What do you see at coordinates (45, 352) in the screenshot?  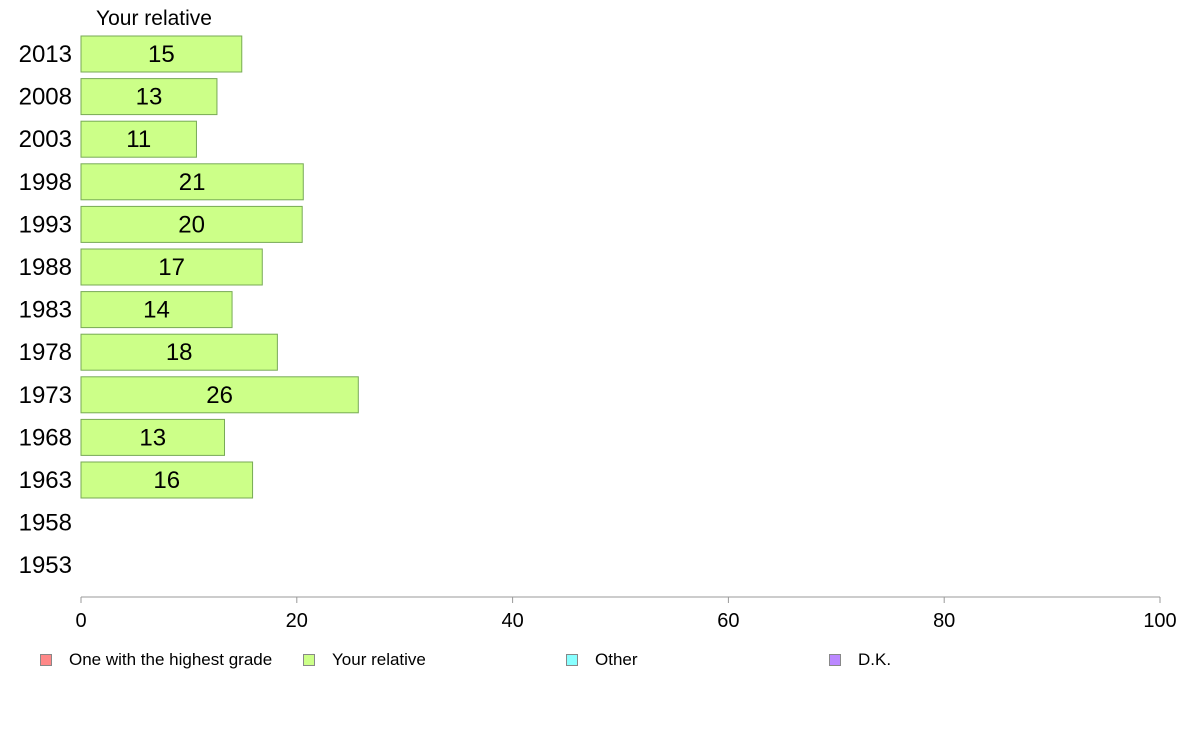 I see `y-tick-label: 1978` at bounding box center [45, 352].